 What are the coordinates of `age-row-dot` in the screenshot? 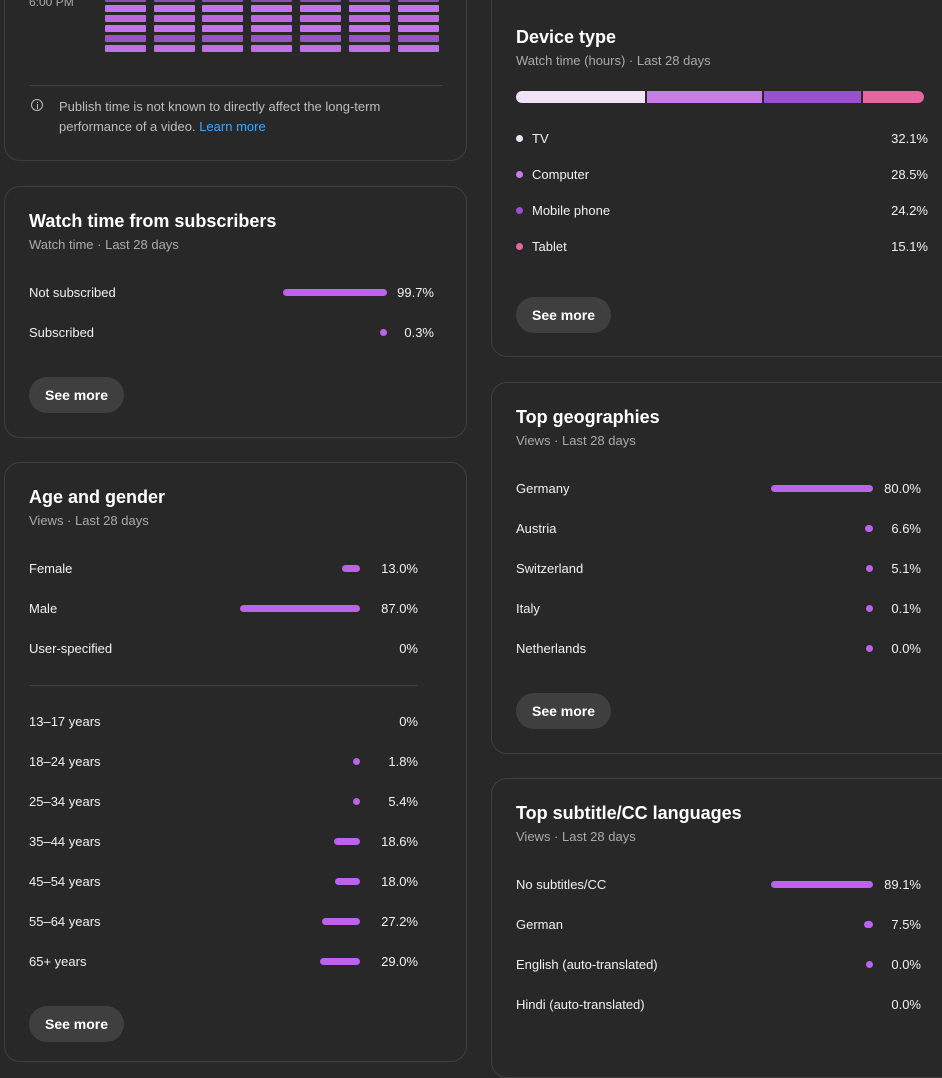 It's located at (356, 801).